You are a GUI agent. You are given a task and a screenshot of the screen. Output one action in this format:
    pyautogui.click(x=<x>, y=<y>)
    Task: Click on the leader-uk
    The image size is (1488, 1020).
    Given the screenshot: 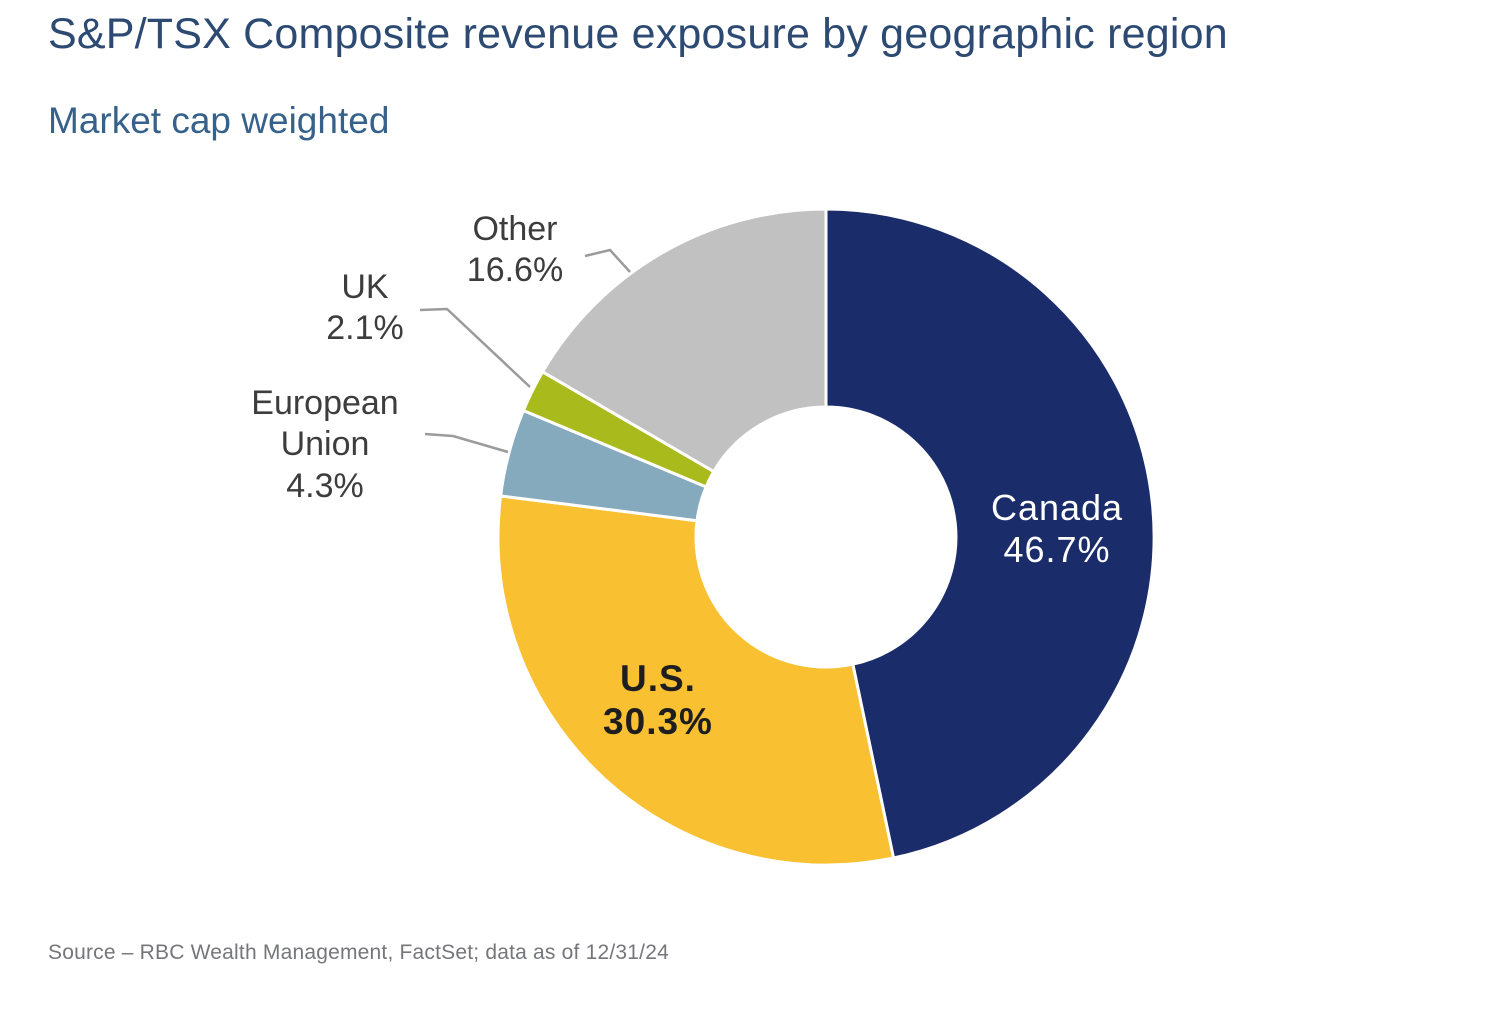 What is the action you would take?
    pyautogui.click(x=475, y=347)
    